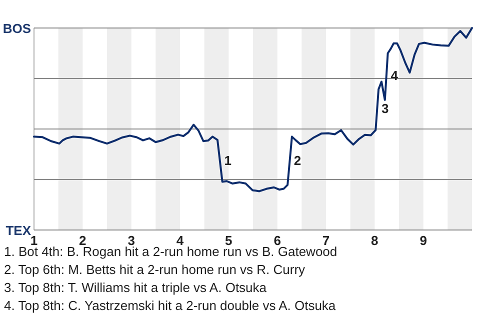  Describe the element at coordinates (374, 240) in the screenshot. I see `x-tick-label: 8` at that location.